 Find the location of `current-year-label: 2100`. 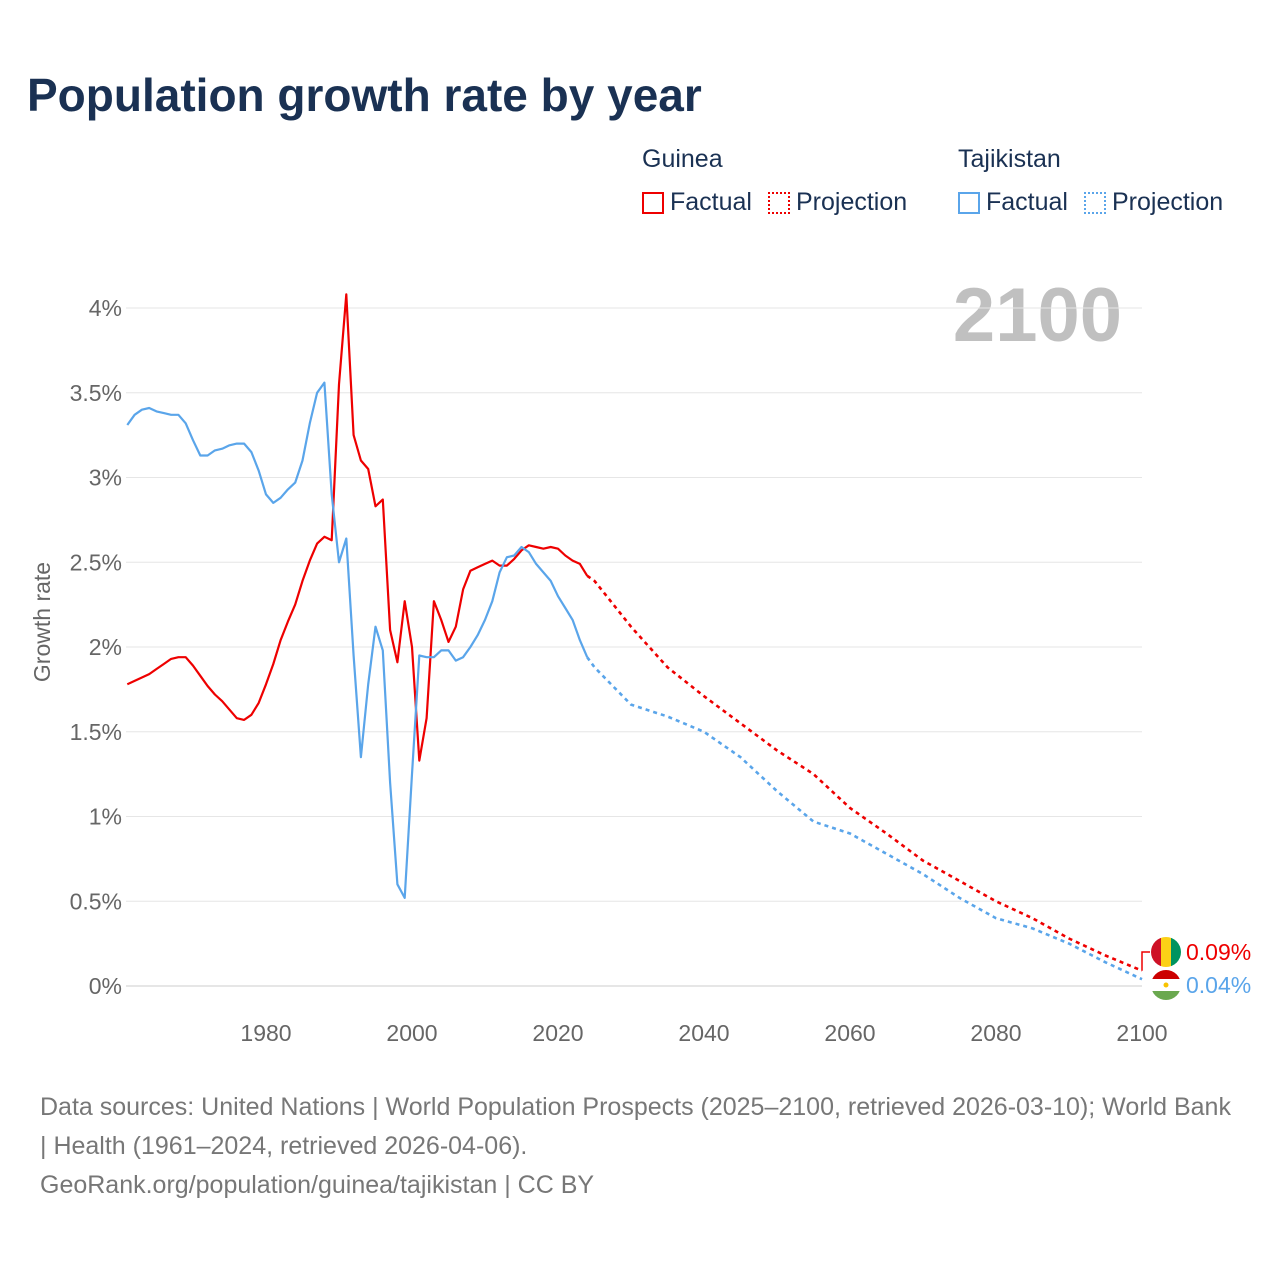

current-year-label: 2100 is located at coordinates (1037, 315).